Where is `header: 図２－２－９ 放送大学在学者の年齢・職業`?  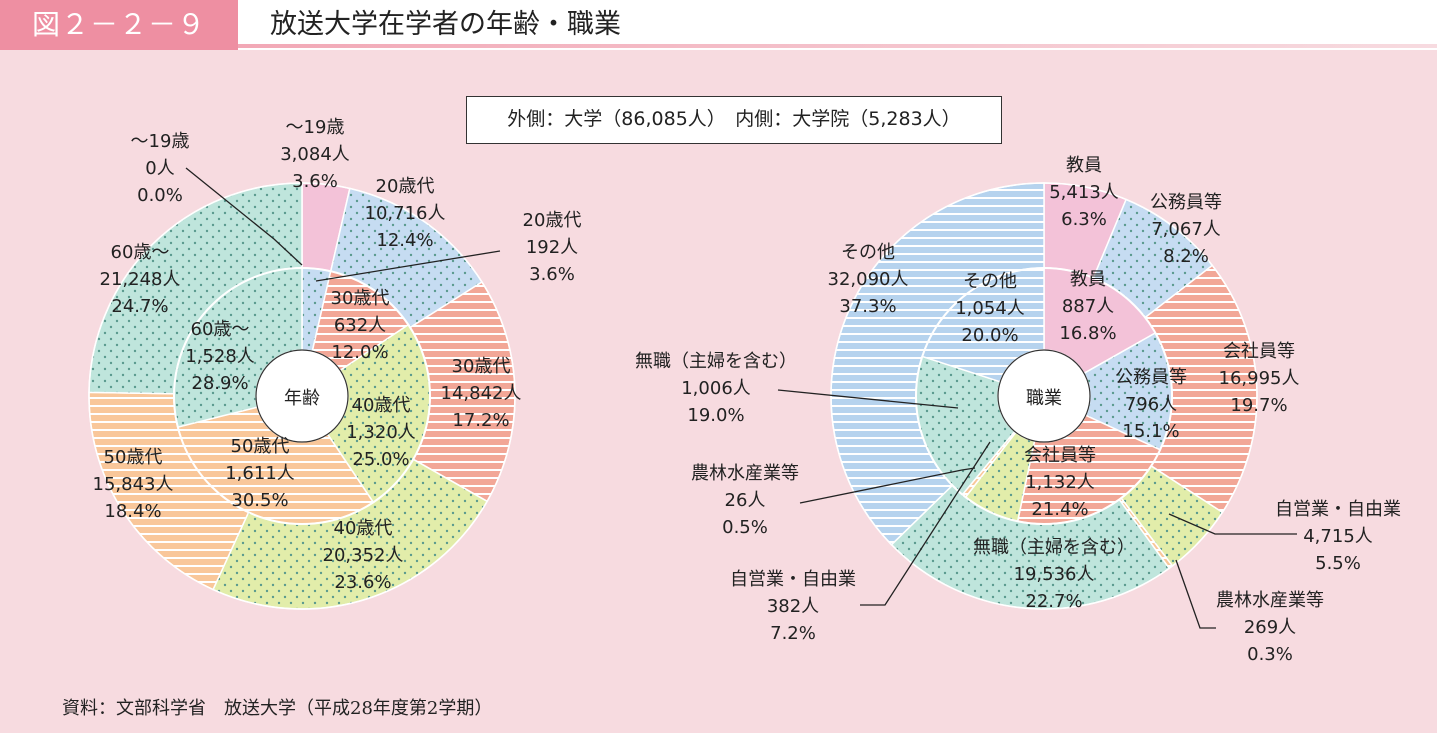 header: 図２－２－９ 放送大学在学者の年齢・職業 is located at coordinates (718, 25).